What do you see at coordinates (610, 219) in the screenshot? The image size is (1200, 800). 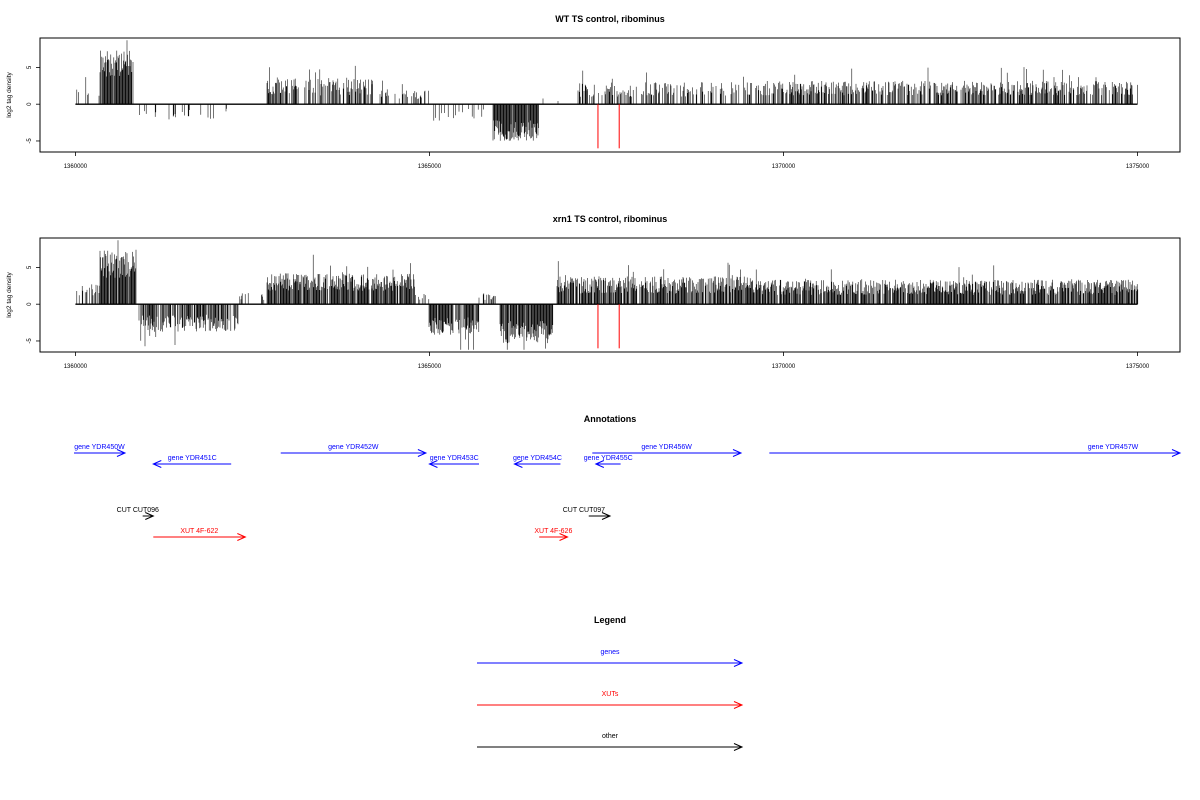 I see `xrn1-track-title: xrn1 TS control, ribominus` at bounding box center [610, 219].